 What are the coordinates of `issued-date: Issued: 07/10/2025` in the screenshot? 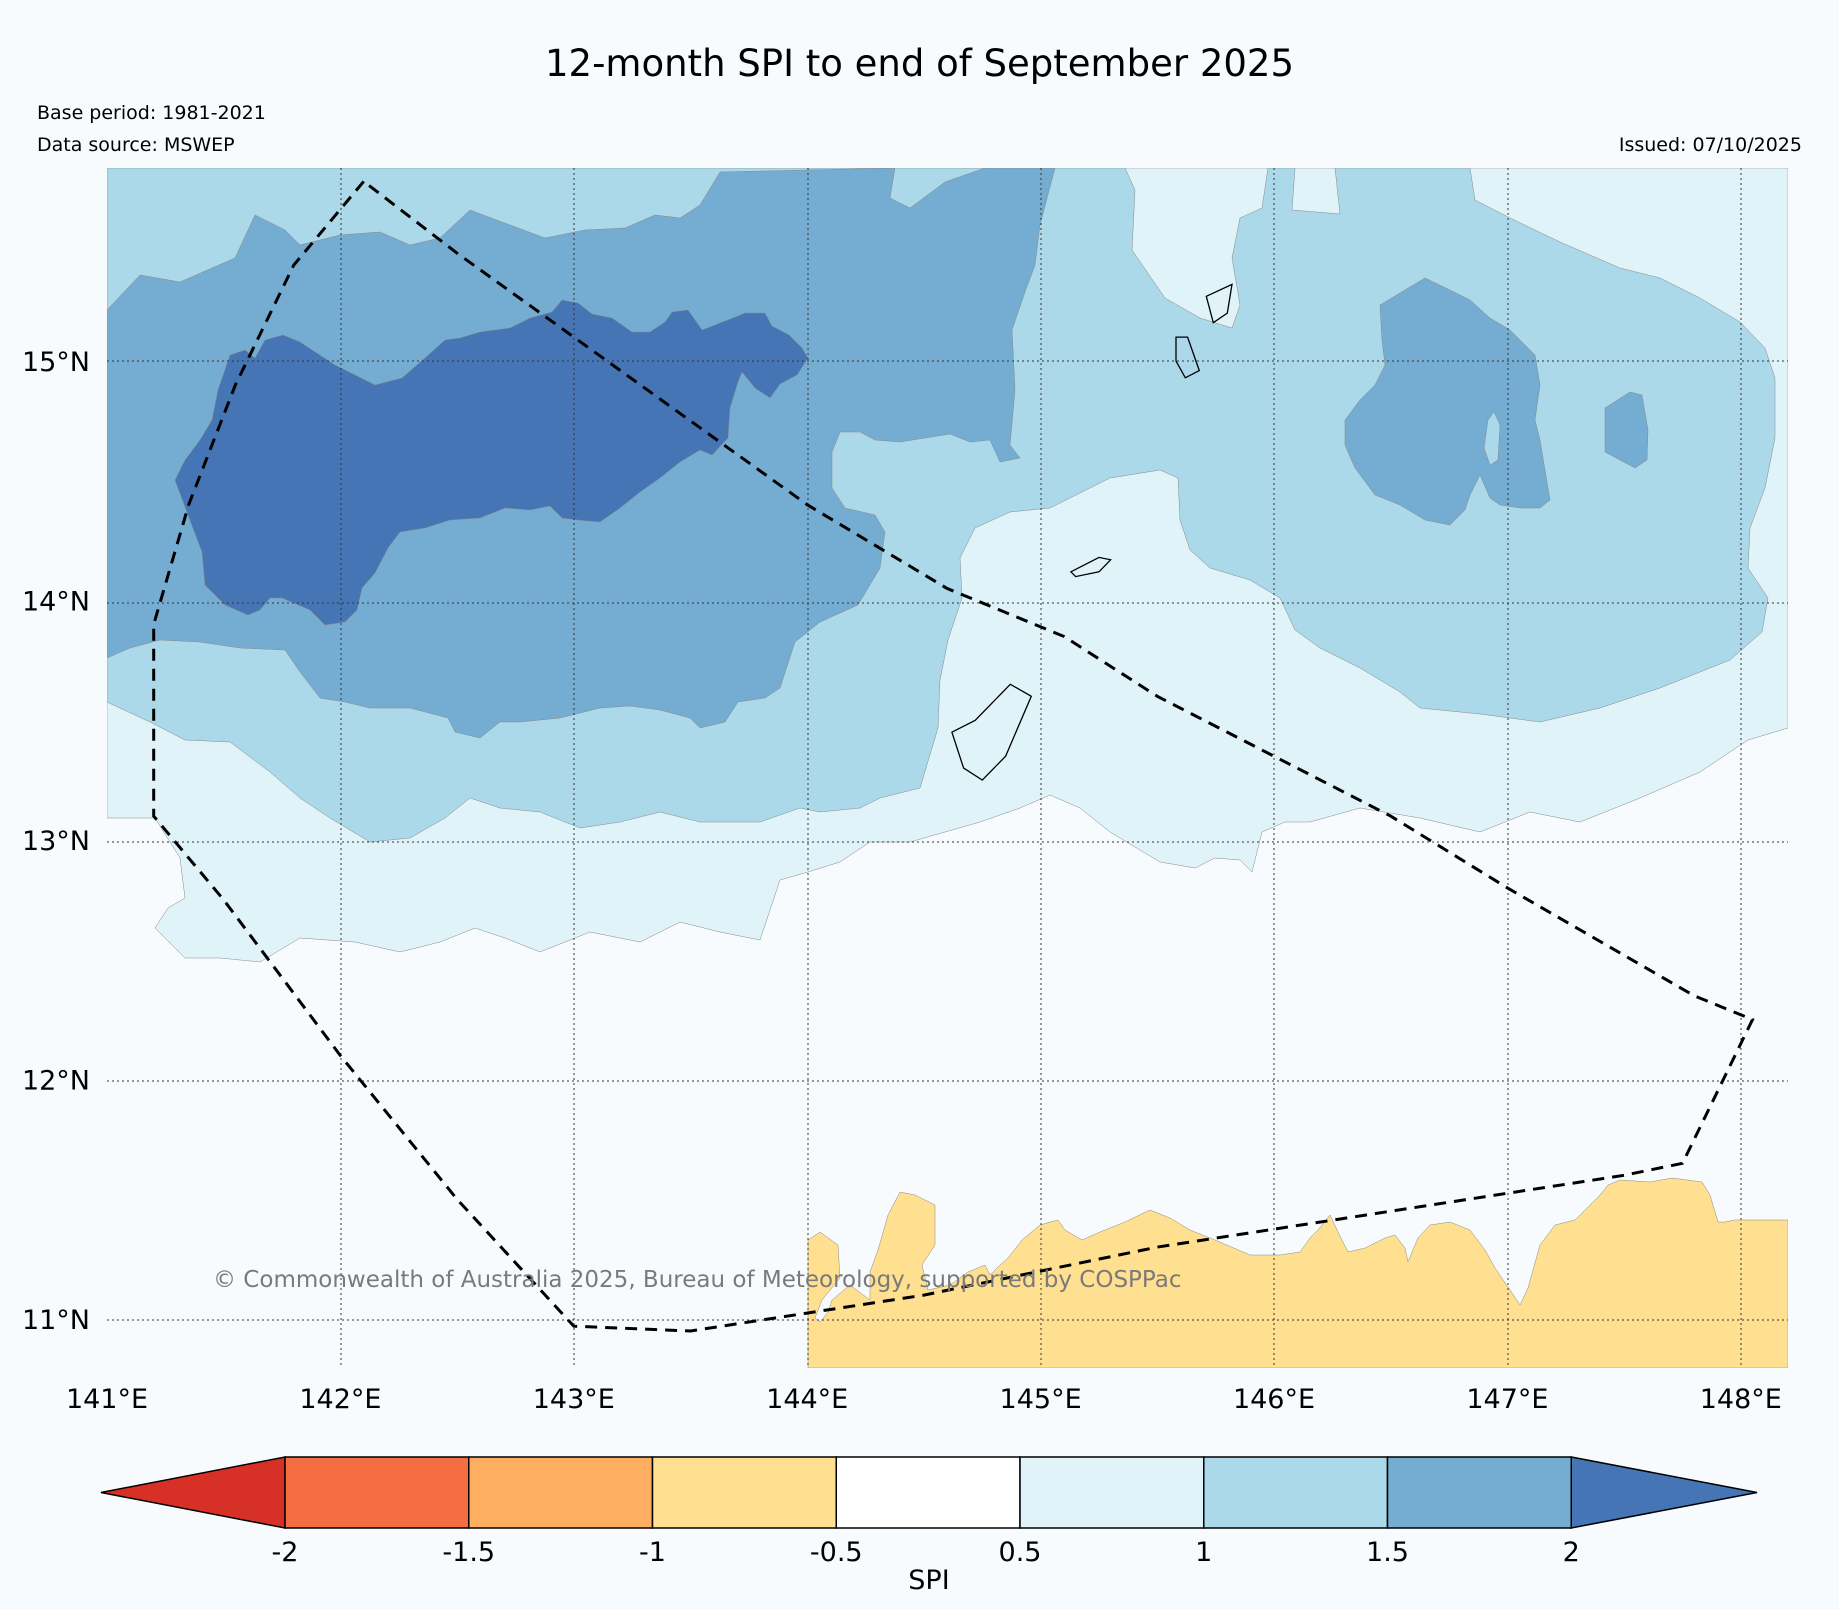 It's located at (1710, 145).